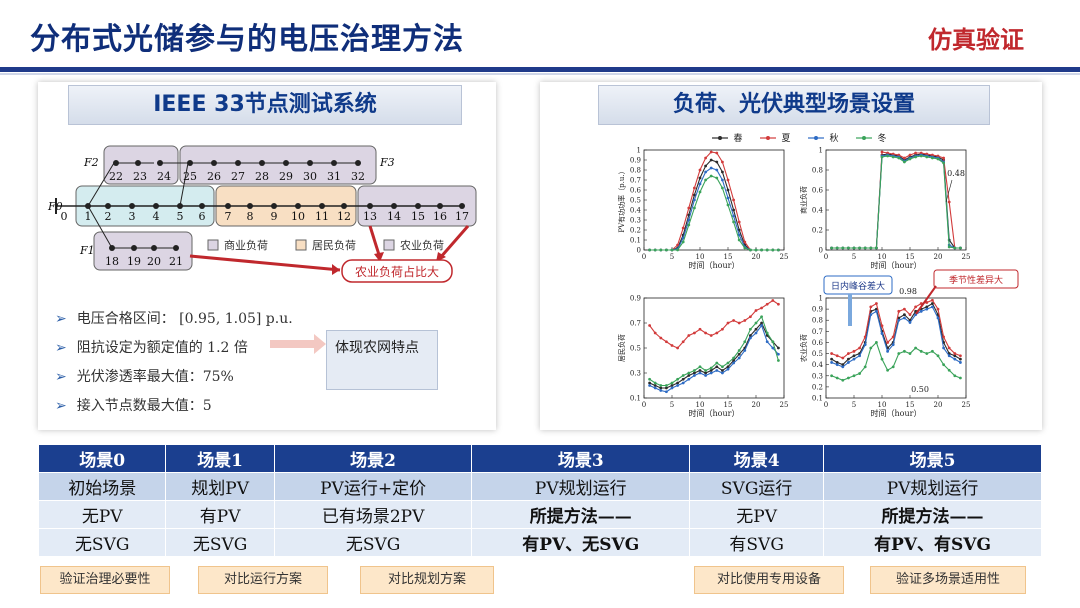  I want to click on svg-text: 30, so click(310, 176).